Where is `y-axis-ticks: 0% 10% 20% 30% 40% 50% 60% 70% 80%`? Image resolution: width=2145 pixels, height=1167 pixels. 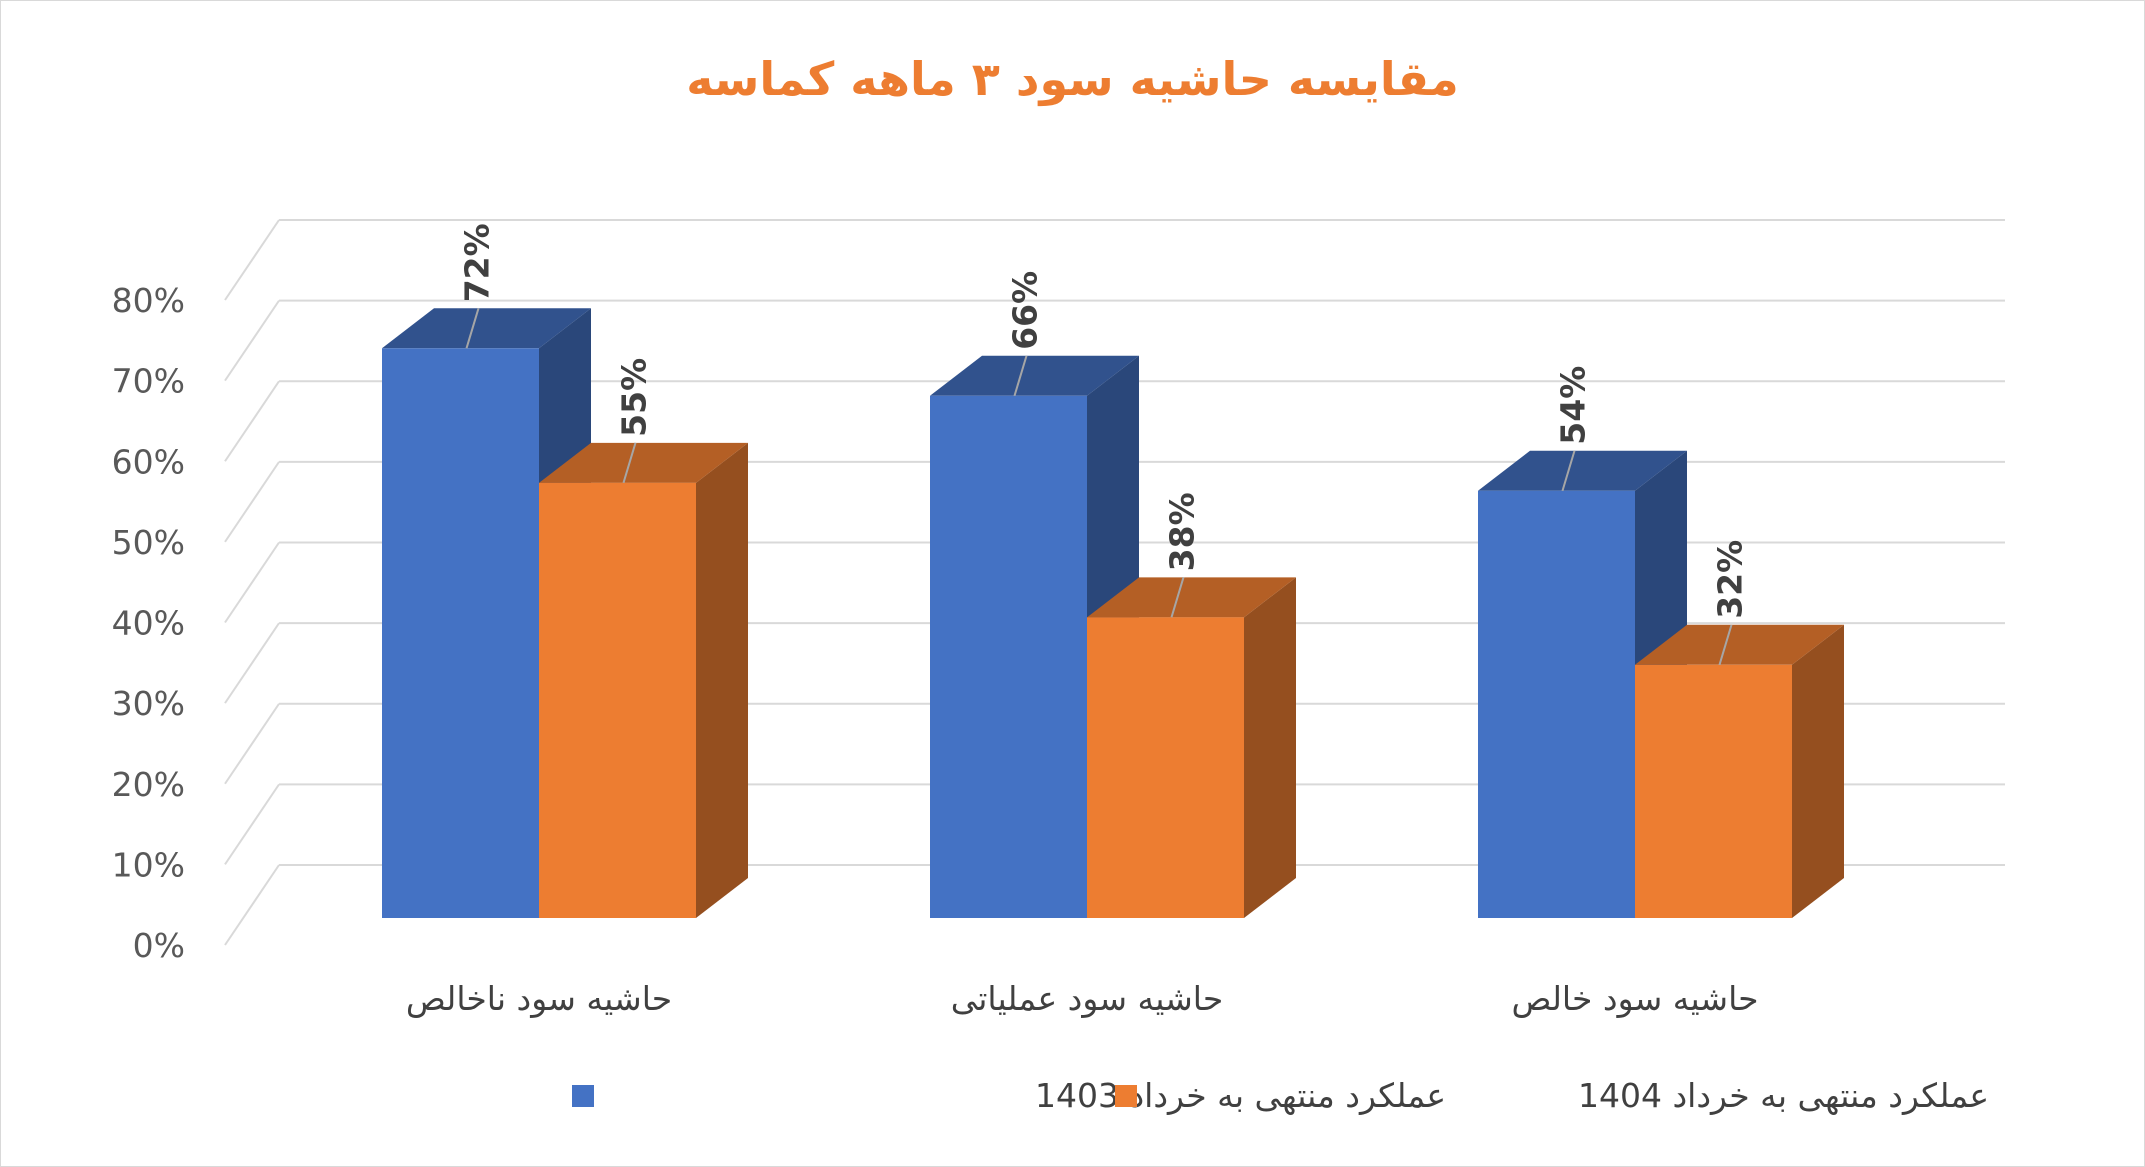
y-axis-ticks: 0% 10% 20% 30% 40% 50% 60% 70% 80% is located at coordinates (148, 623).